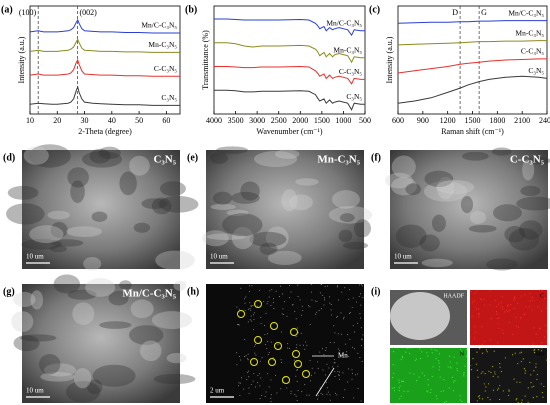 The height and width of the screenshot is (405, 550). What do you see at coordinates (403, 257) in the screenshot?
I see `scale-label: 10 um` at bounding box center [403, 257].